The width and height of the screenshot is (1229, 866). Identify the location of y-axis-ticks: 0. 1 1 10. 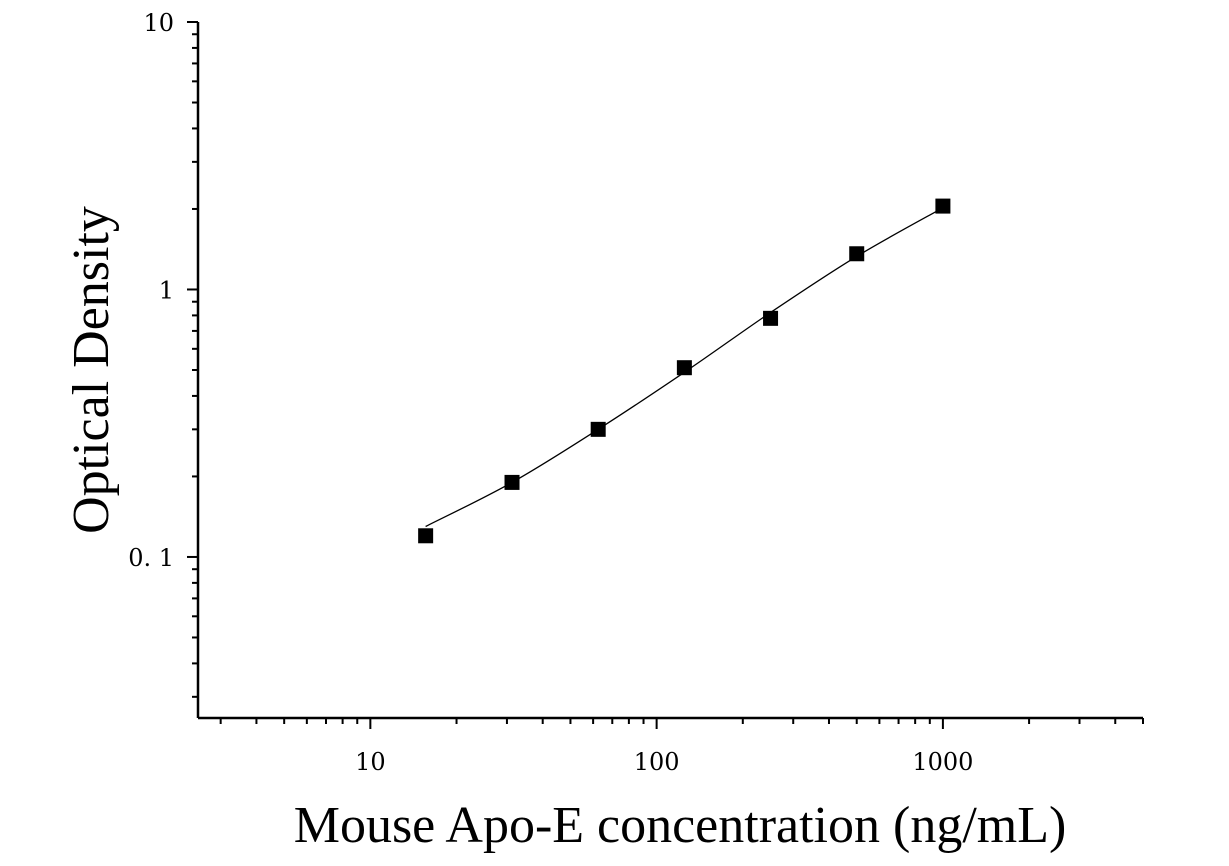
(163, 353).